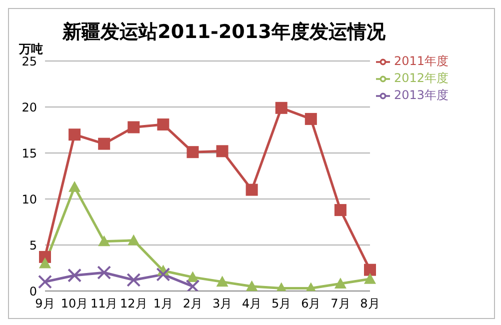  What do you see at coordinates (29, 61) in the screenshot?
I see `y-tick-label: 25` at bounding box center [29, 61].